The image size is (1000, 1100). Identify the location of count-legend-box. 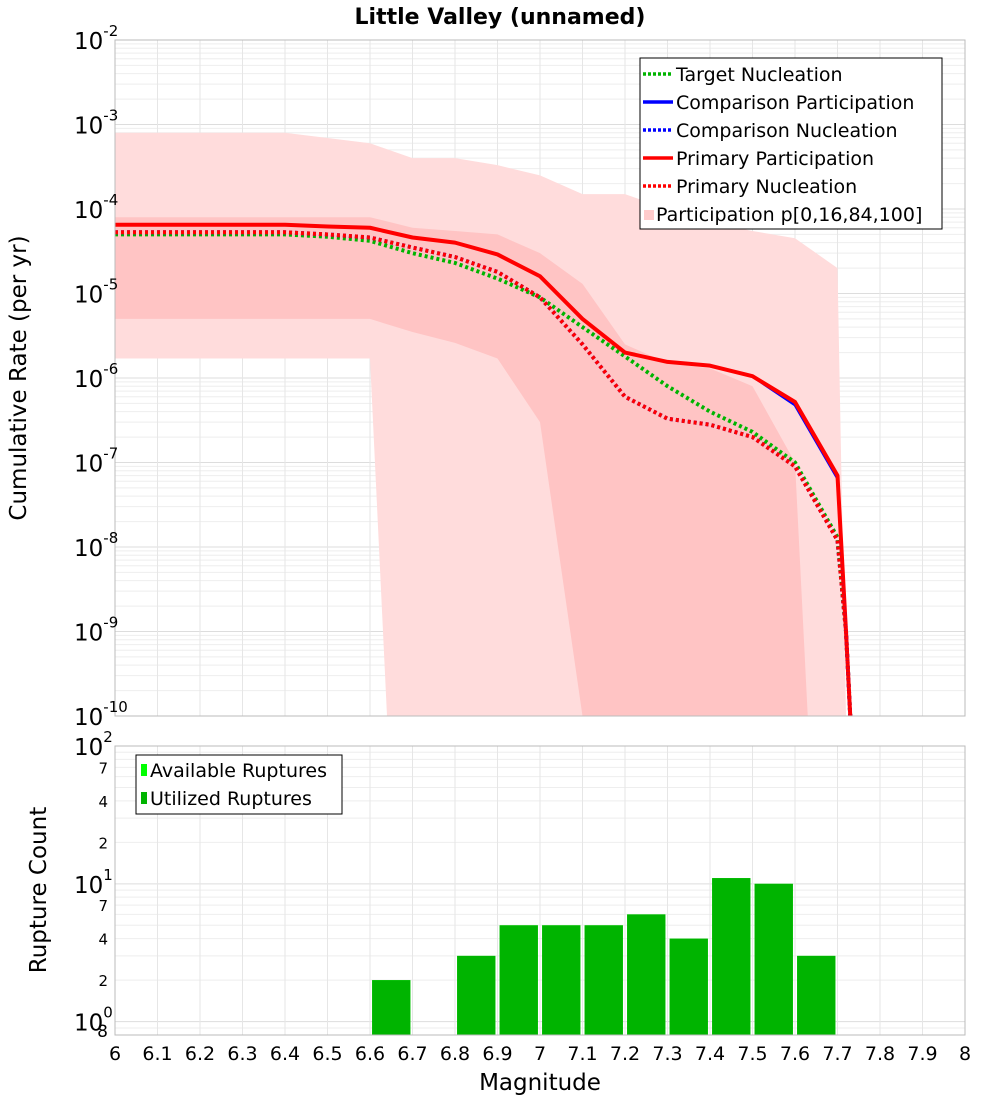
(239, 784).